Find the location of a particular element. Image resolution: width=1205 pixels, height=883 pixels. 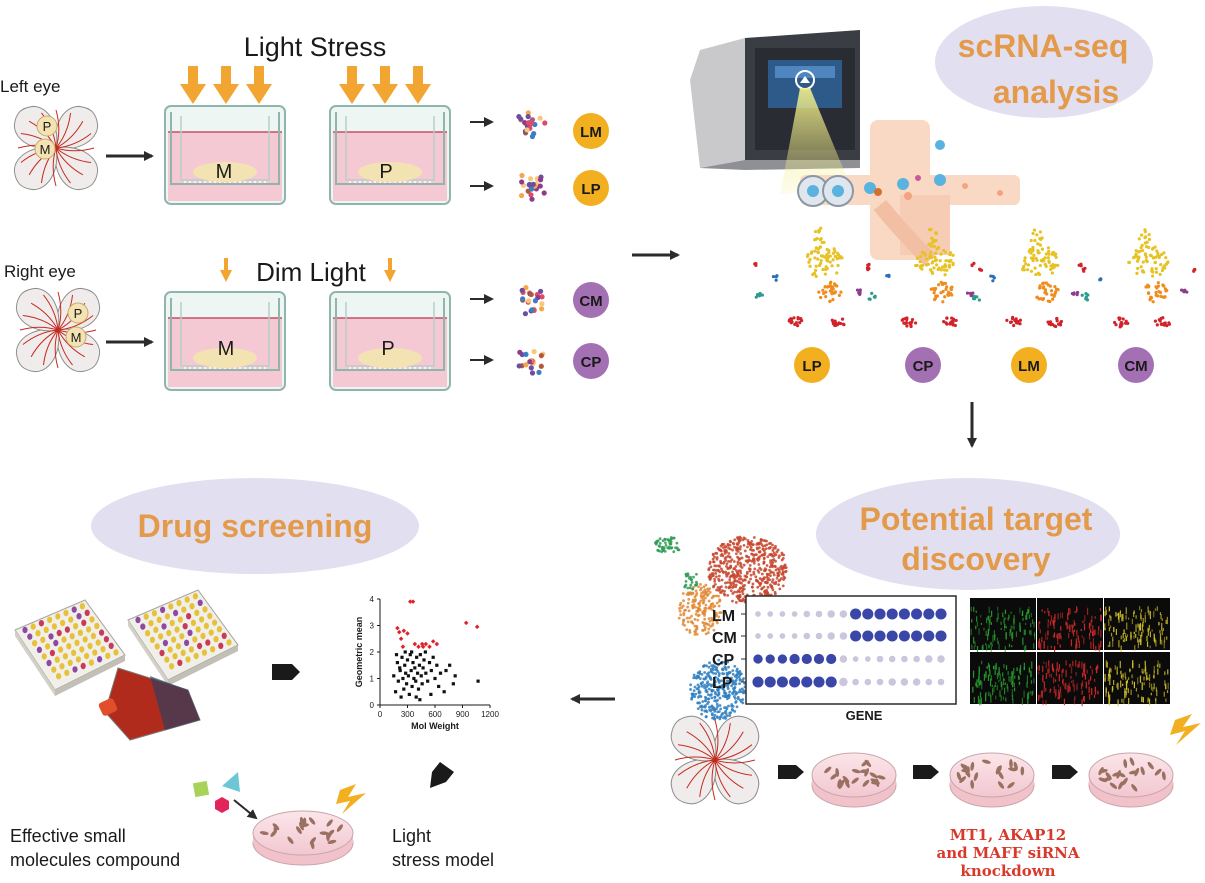

lightning-icon is located at coordinates (1185, 729).